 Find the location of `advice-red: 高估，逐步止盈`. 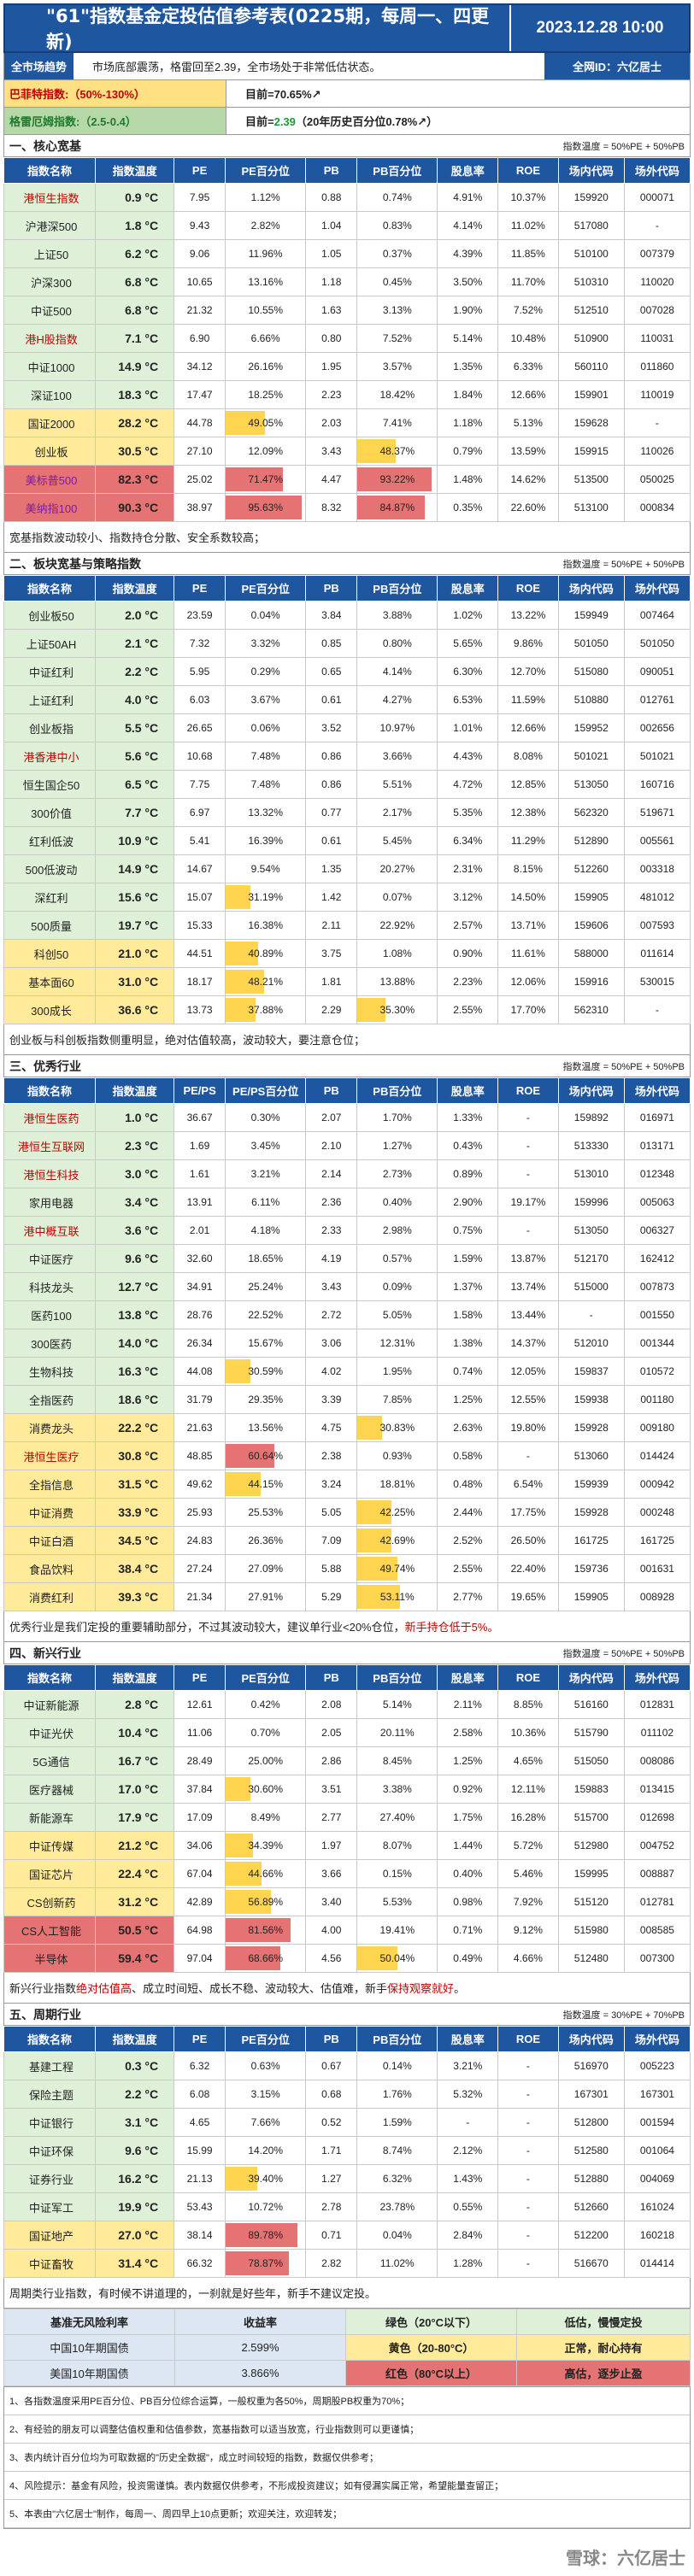

advice-red: 高估，逐步止盈 is located at coordinates (603, 2373).